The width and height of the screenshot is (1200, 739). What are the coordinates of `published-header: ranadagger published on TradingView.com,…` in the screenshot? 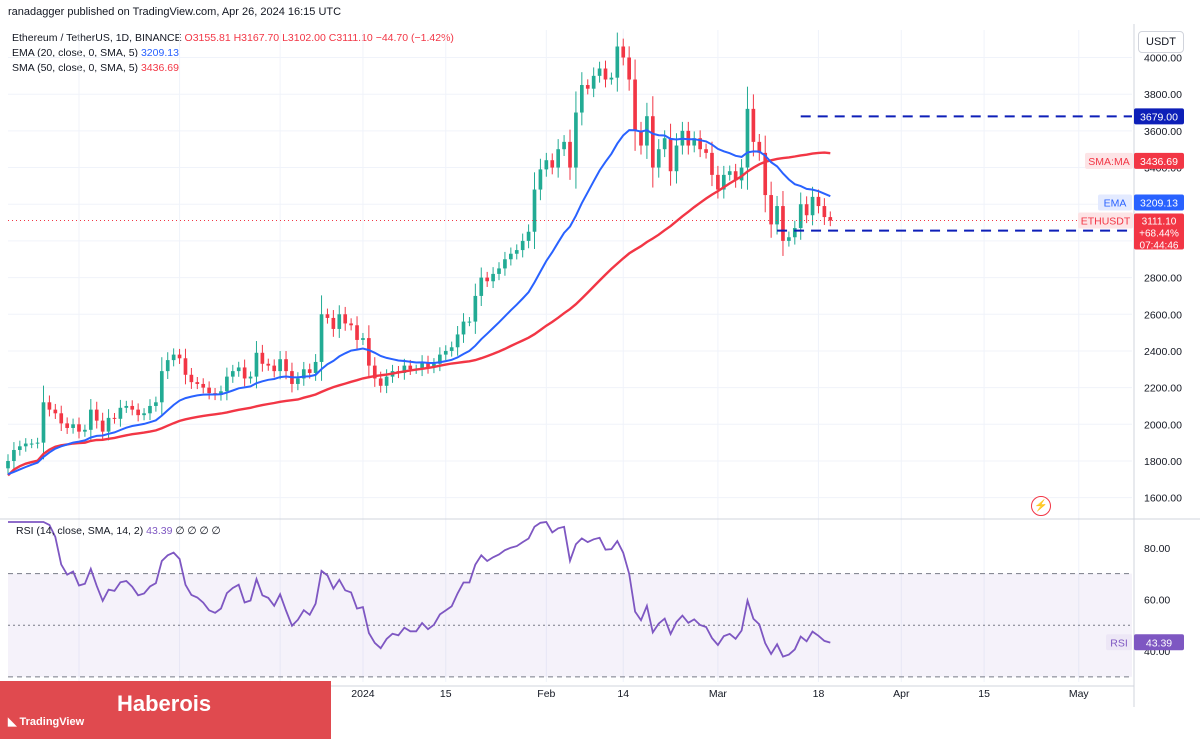 It's located at (175, 12).